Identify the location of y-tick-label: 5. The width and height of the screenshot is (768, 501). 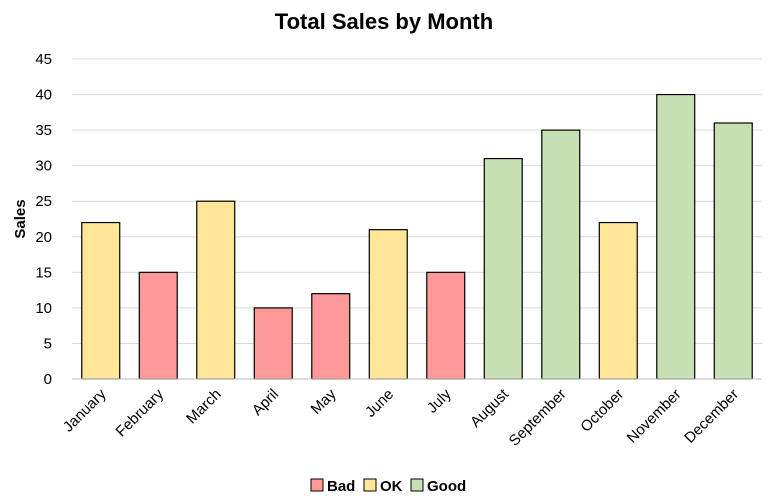
(48, 343).